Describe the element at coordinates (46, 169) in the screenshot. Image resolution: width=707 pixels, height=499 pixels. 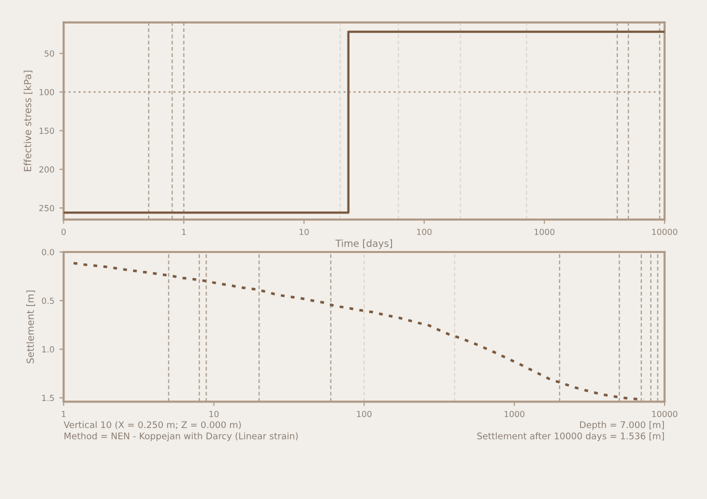
I see `y-tick-label: 200` at that location.